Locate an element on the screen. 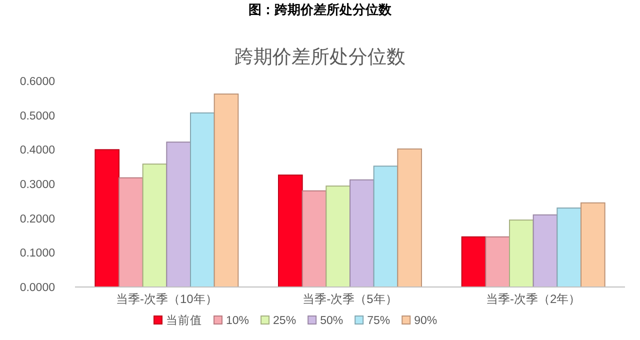 The image size is (640, 340). legend-label: 75% is located at coordinates (378, 321).